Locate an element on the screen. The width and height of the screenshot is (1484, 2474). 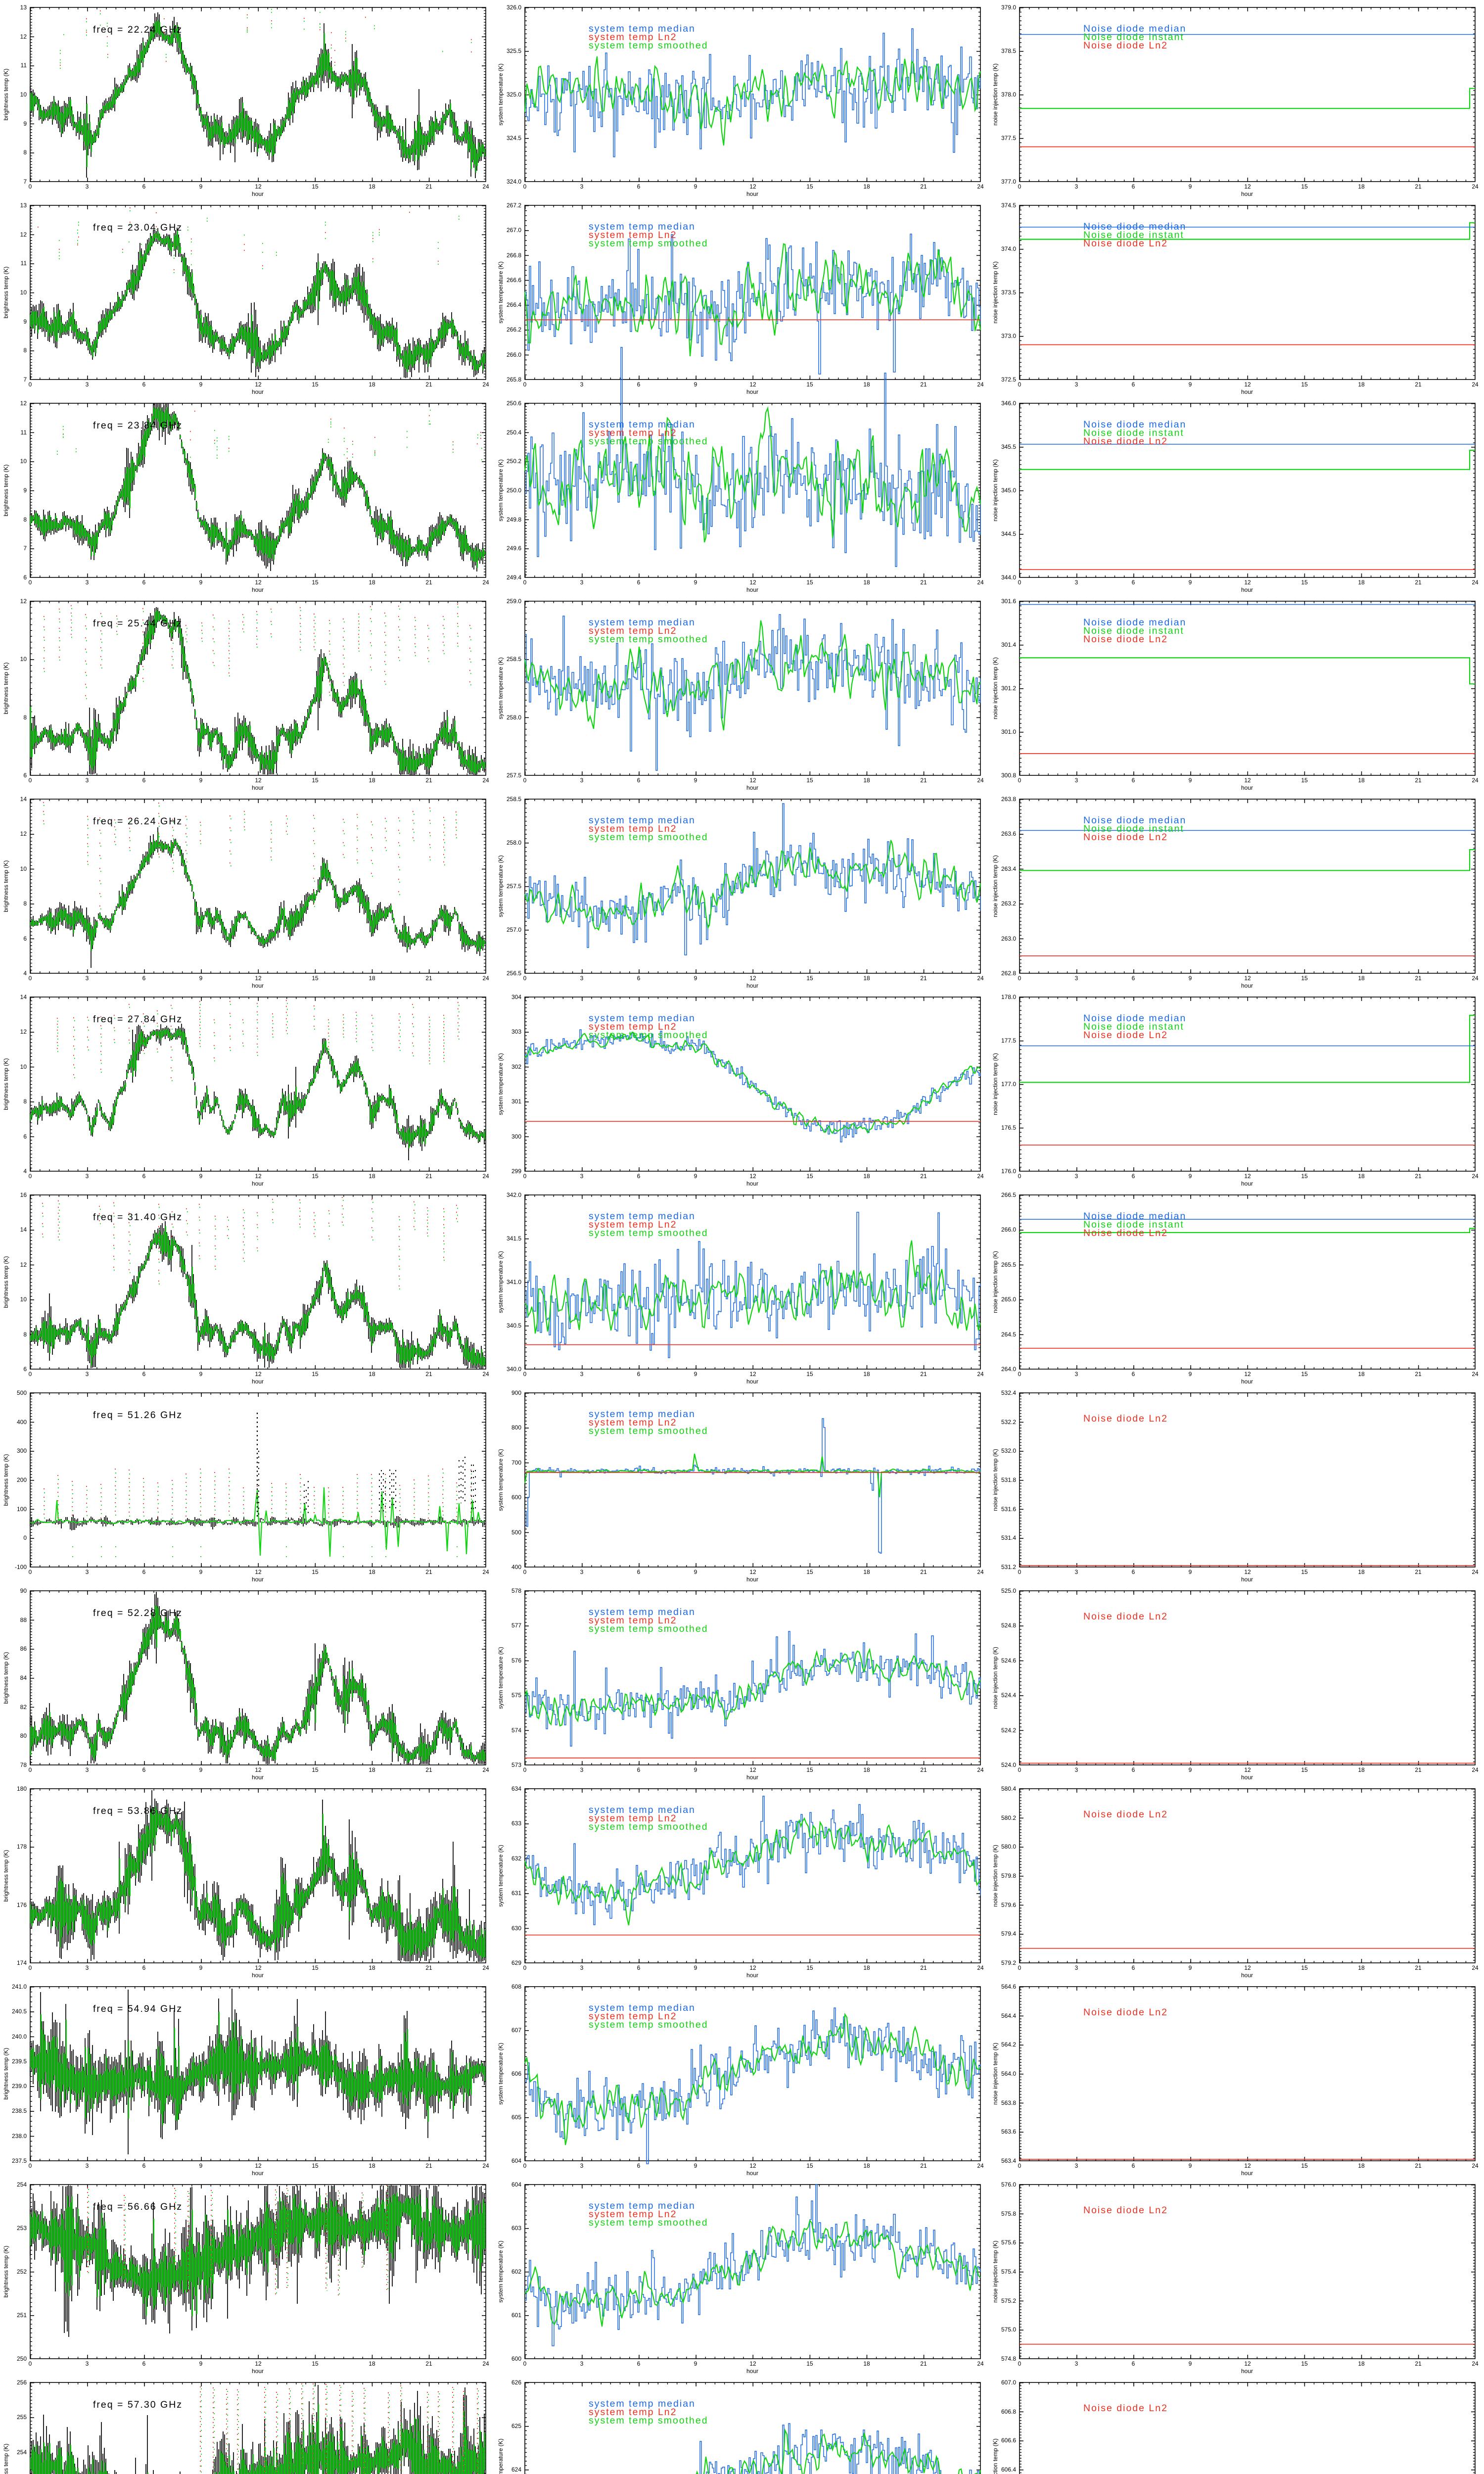
svg-text: 263.8 is located at coordinates (1008, 799).